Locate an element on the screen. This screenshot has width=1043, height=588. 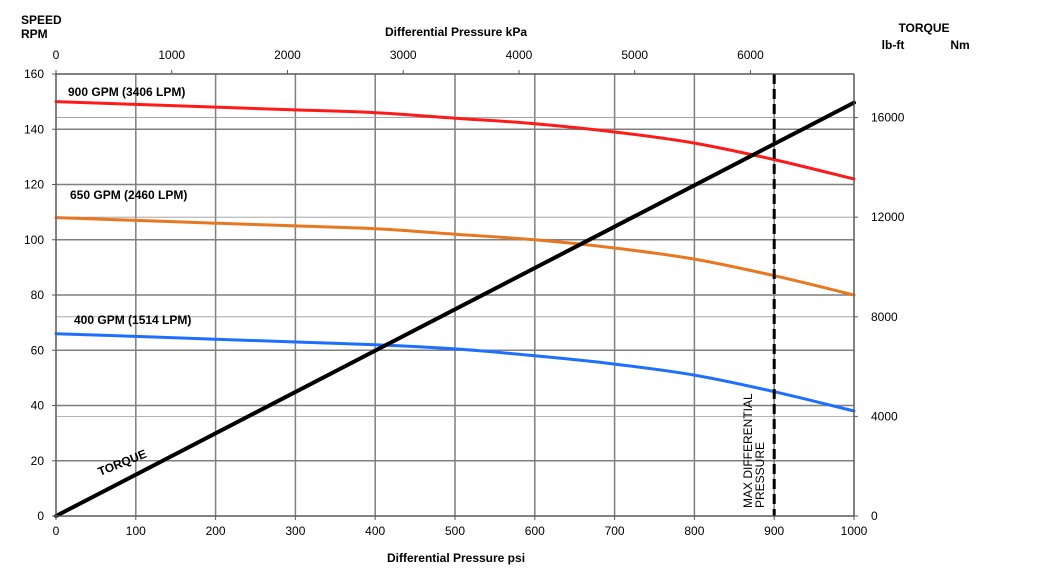
series-label-650: 650 GPM (2460 LPM) is located at coordinates (128, 195).